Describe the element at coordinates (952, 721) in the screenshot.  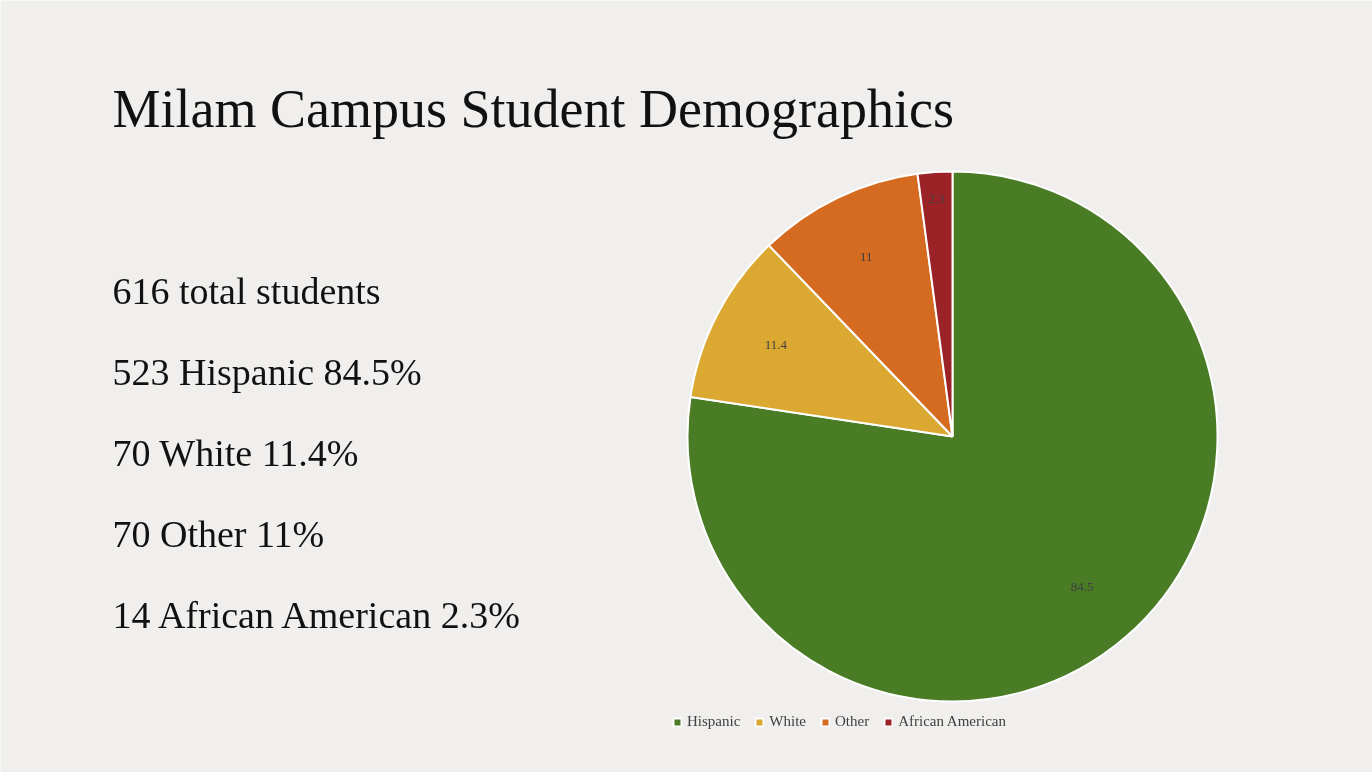
I see `legend-label: African American` at that location.